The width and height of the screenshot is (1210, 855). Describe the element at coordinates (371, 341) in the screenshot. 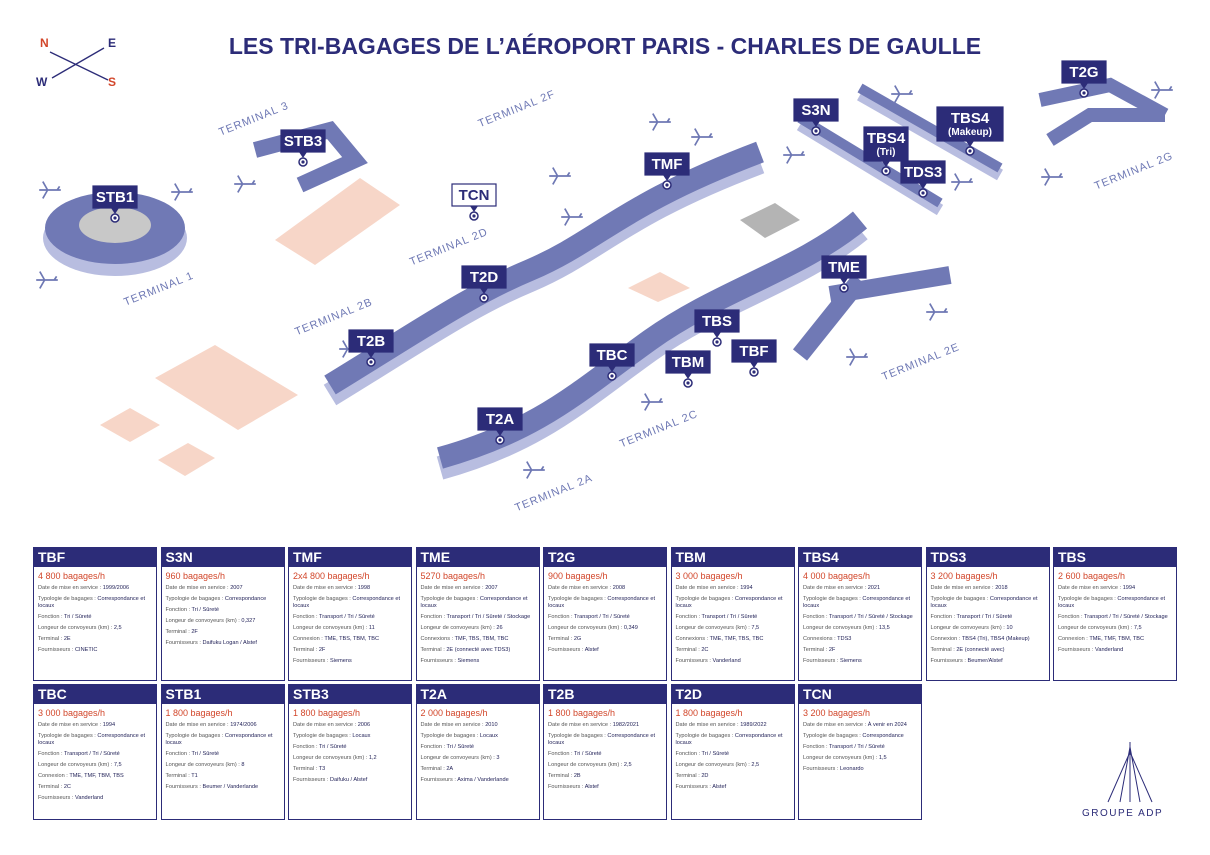

I see `marker-label: T2B` at that location.